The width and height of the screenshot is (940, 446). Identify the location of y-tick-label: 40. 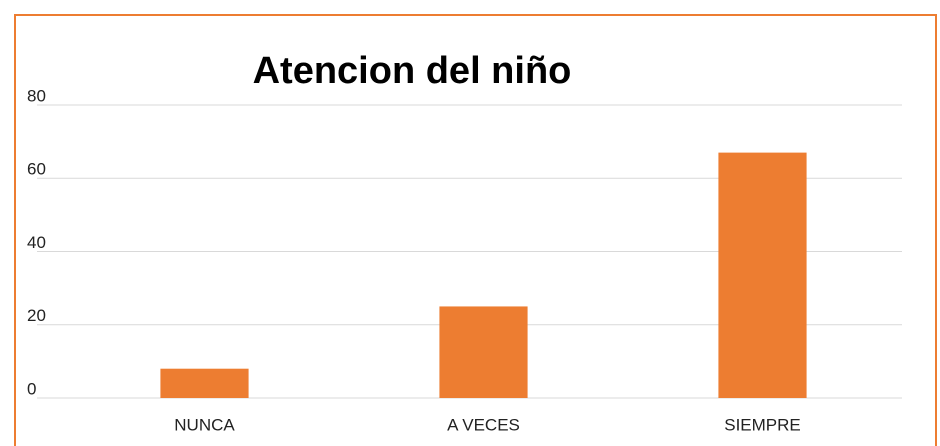
(36, 242).